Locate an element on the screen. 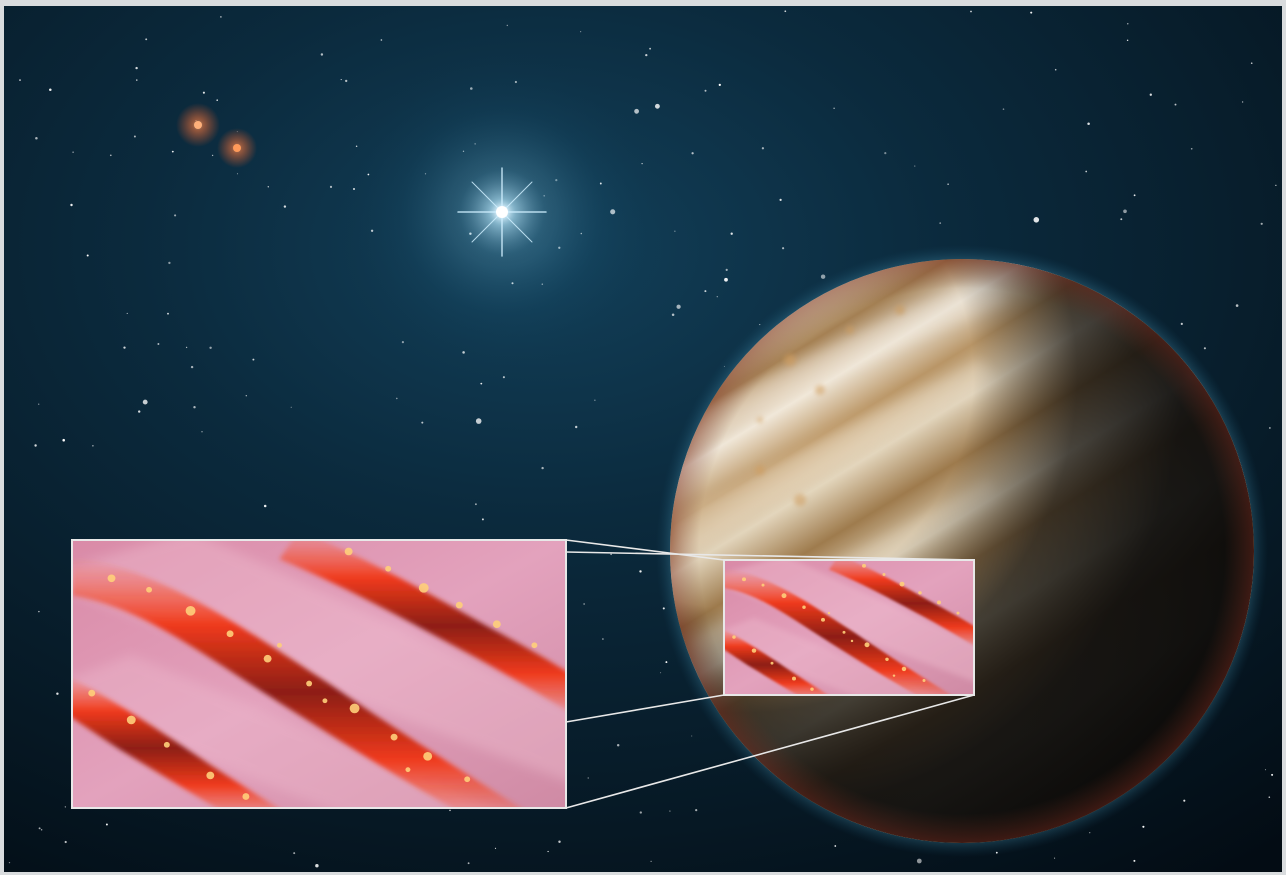  zoom-connector-lines is located at coordinates (770, 674).